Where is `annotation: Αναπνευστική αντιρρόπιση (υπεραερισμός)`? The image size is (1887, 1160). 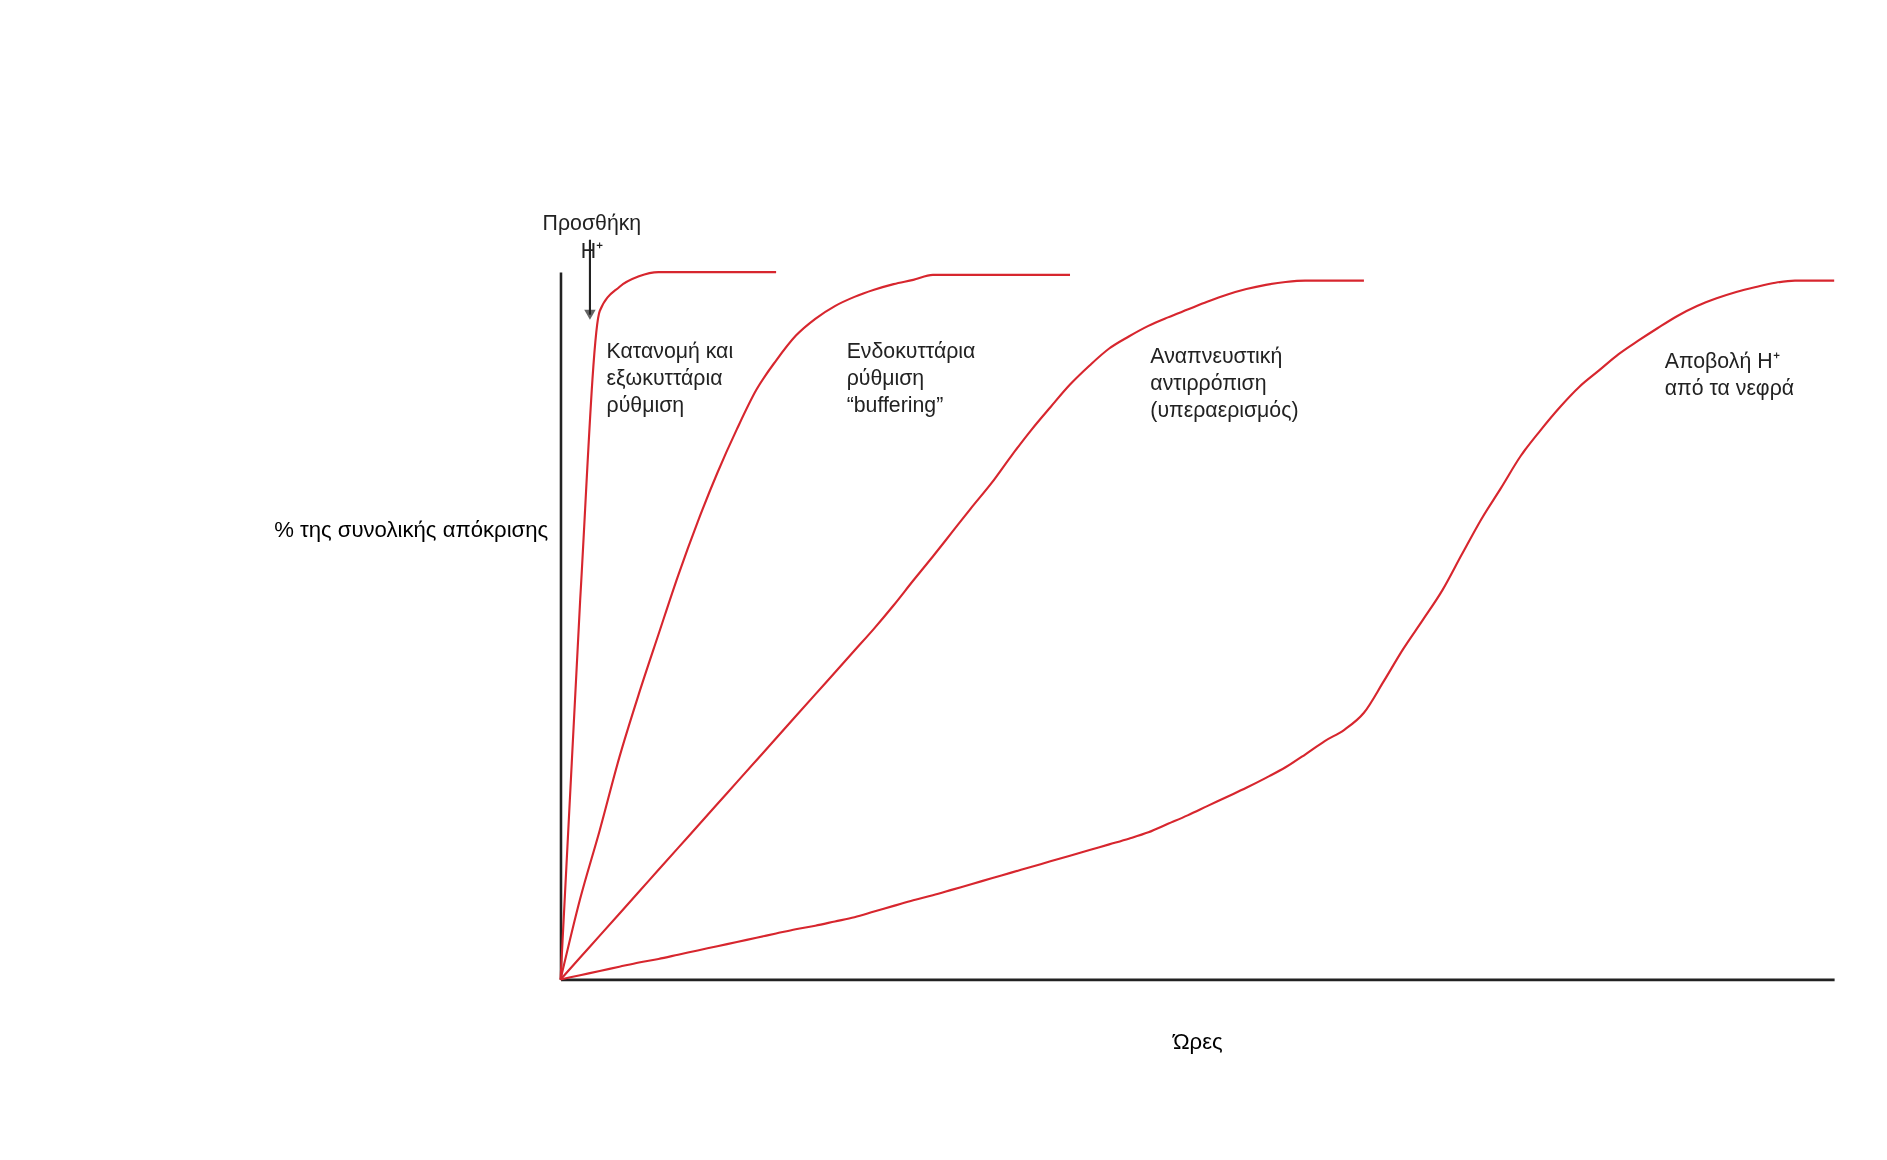
annotation: Αναπνευστική αντιρρόπιση (υπεραερισμός) is located at coordinates (1224, 383).